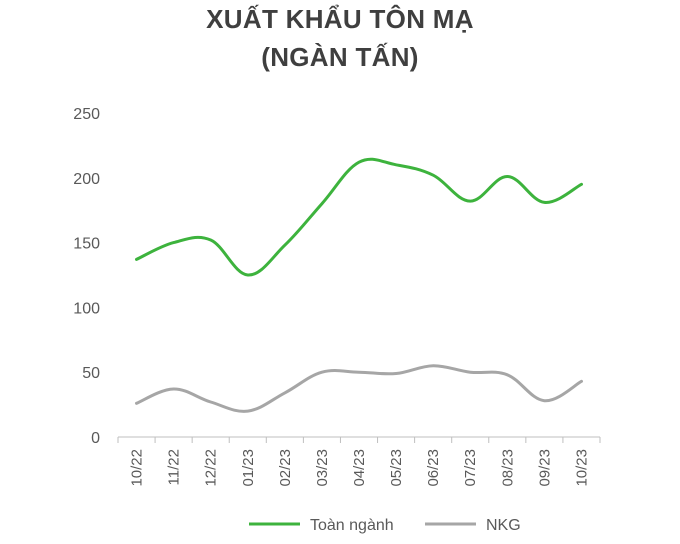 Image resolution: width=680 pixels, height=544 pixels. Describe the element at coordinates (91, 373) in the screenshot. I see `y-tick-label: 50` at that location.